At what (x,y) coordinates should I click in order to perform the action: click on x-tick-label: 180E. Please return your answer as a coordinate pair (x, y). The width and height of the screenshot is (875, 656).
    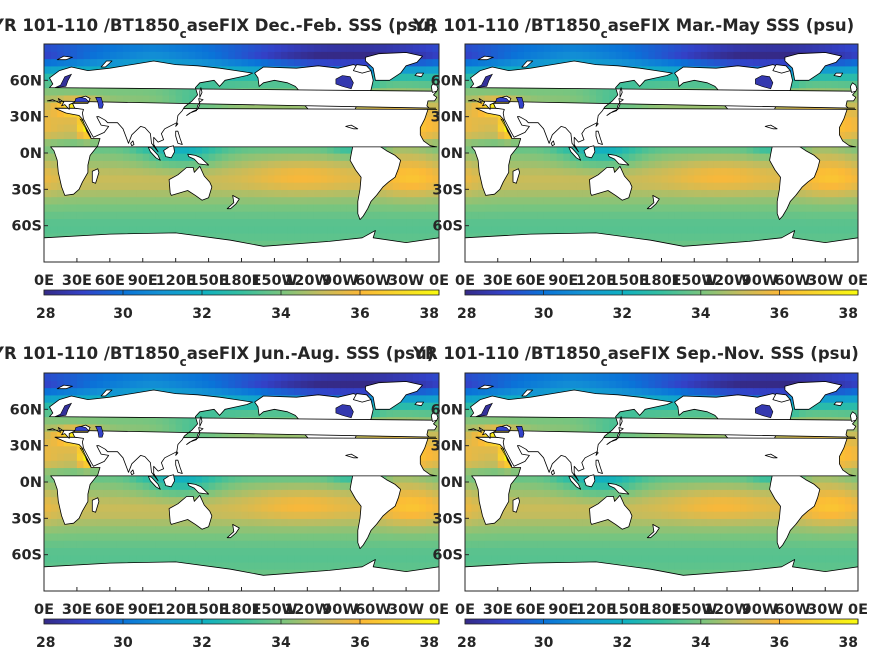
    Looking at the image, I should click on (241, 281).